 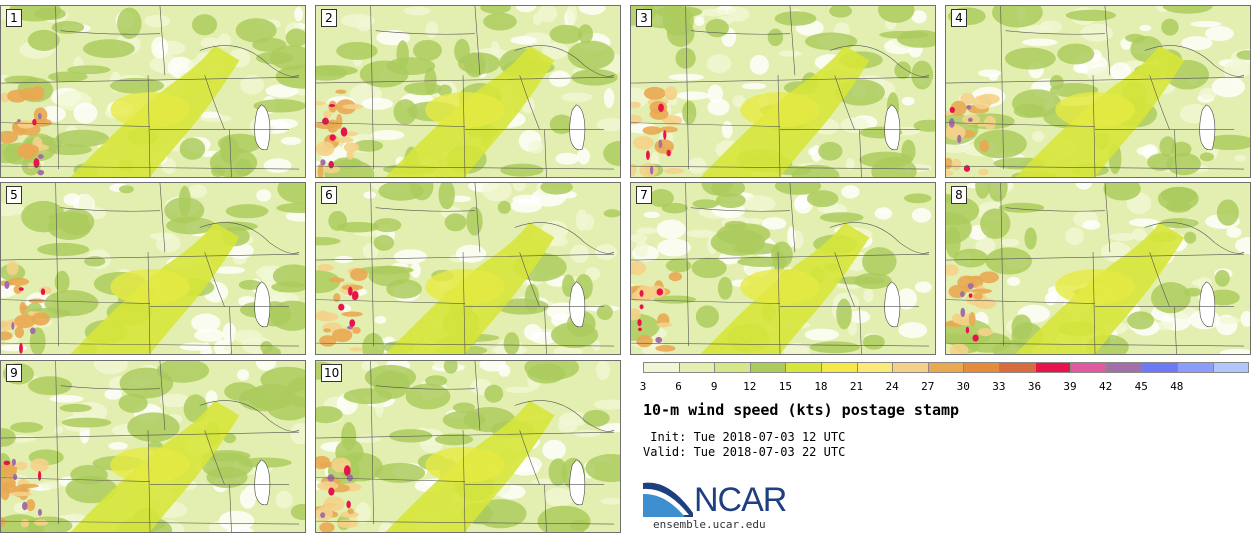 I want to click on panel-number: 10, so click(x=332, y=373).